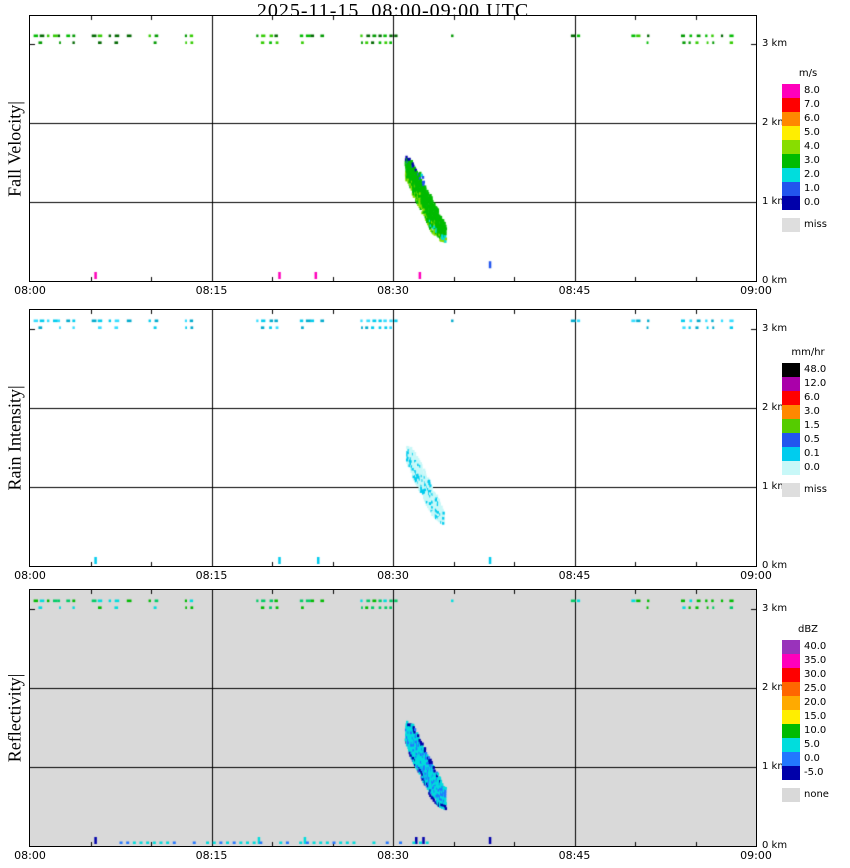 The image size is (850, 868). Describe the element at coordinates (812, 453) in the screenshot. I see `legend-value-label-0.1: 0.1` at that location.